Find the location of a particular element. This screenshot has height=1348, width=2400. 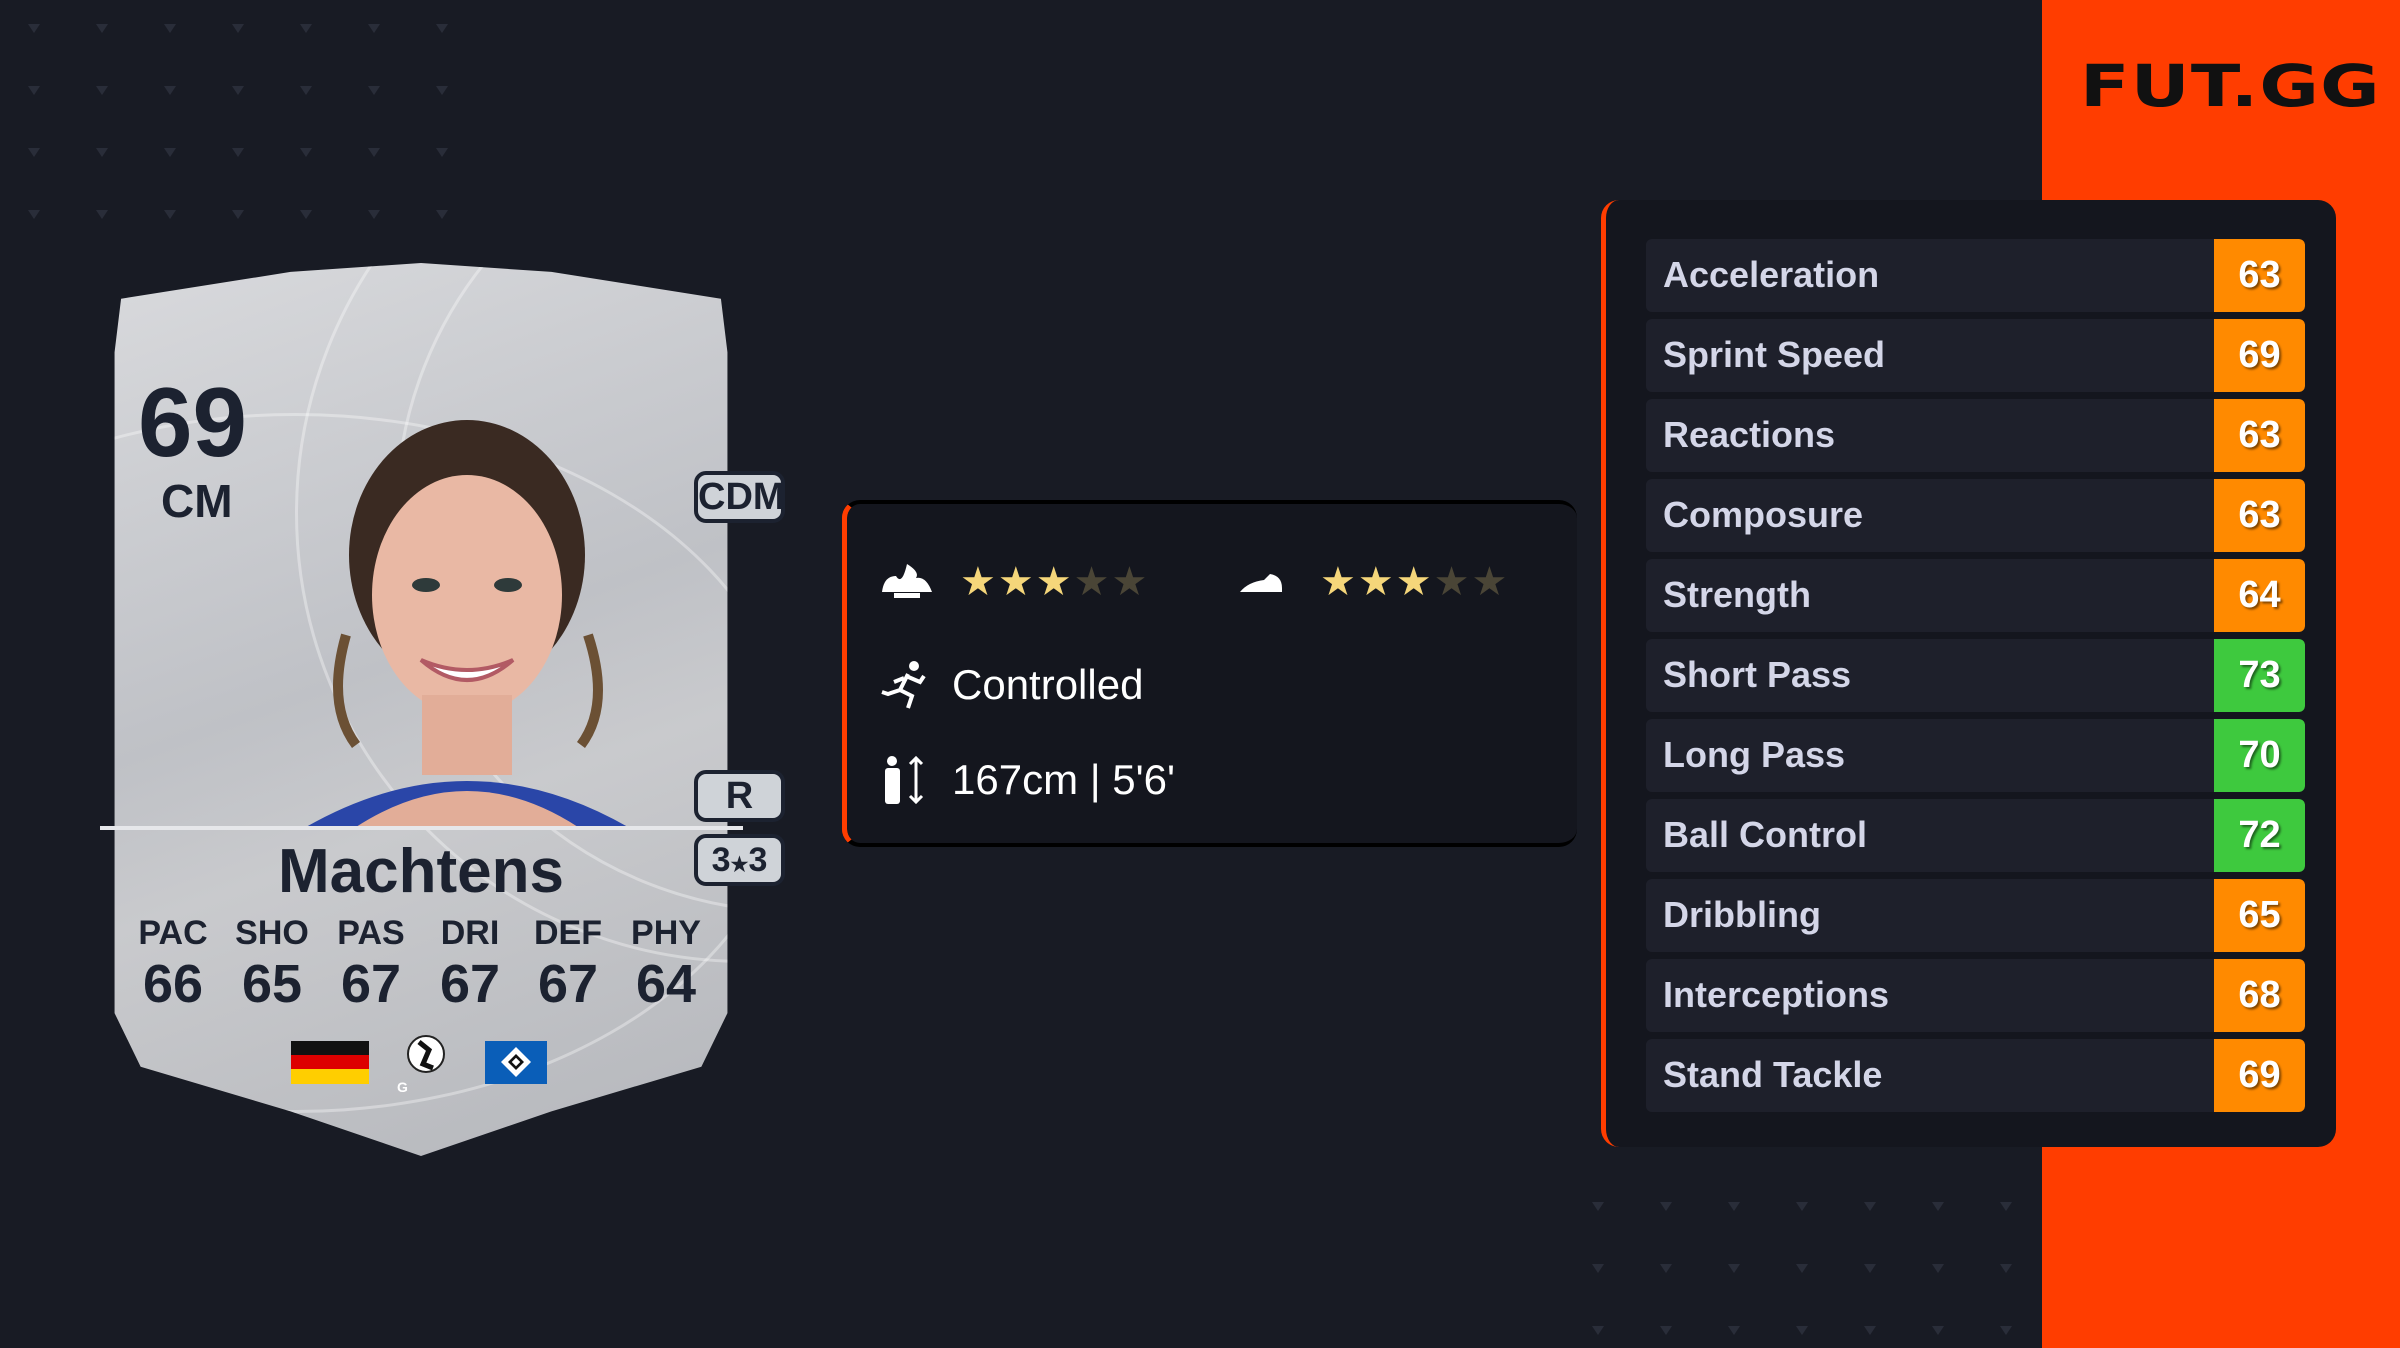

star-icon: ★ is located at coordinates (739, 865).